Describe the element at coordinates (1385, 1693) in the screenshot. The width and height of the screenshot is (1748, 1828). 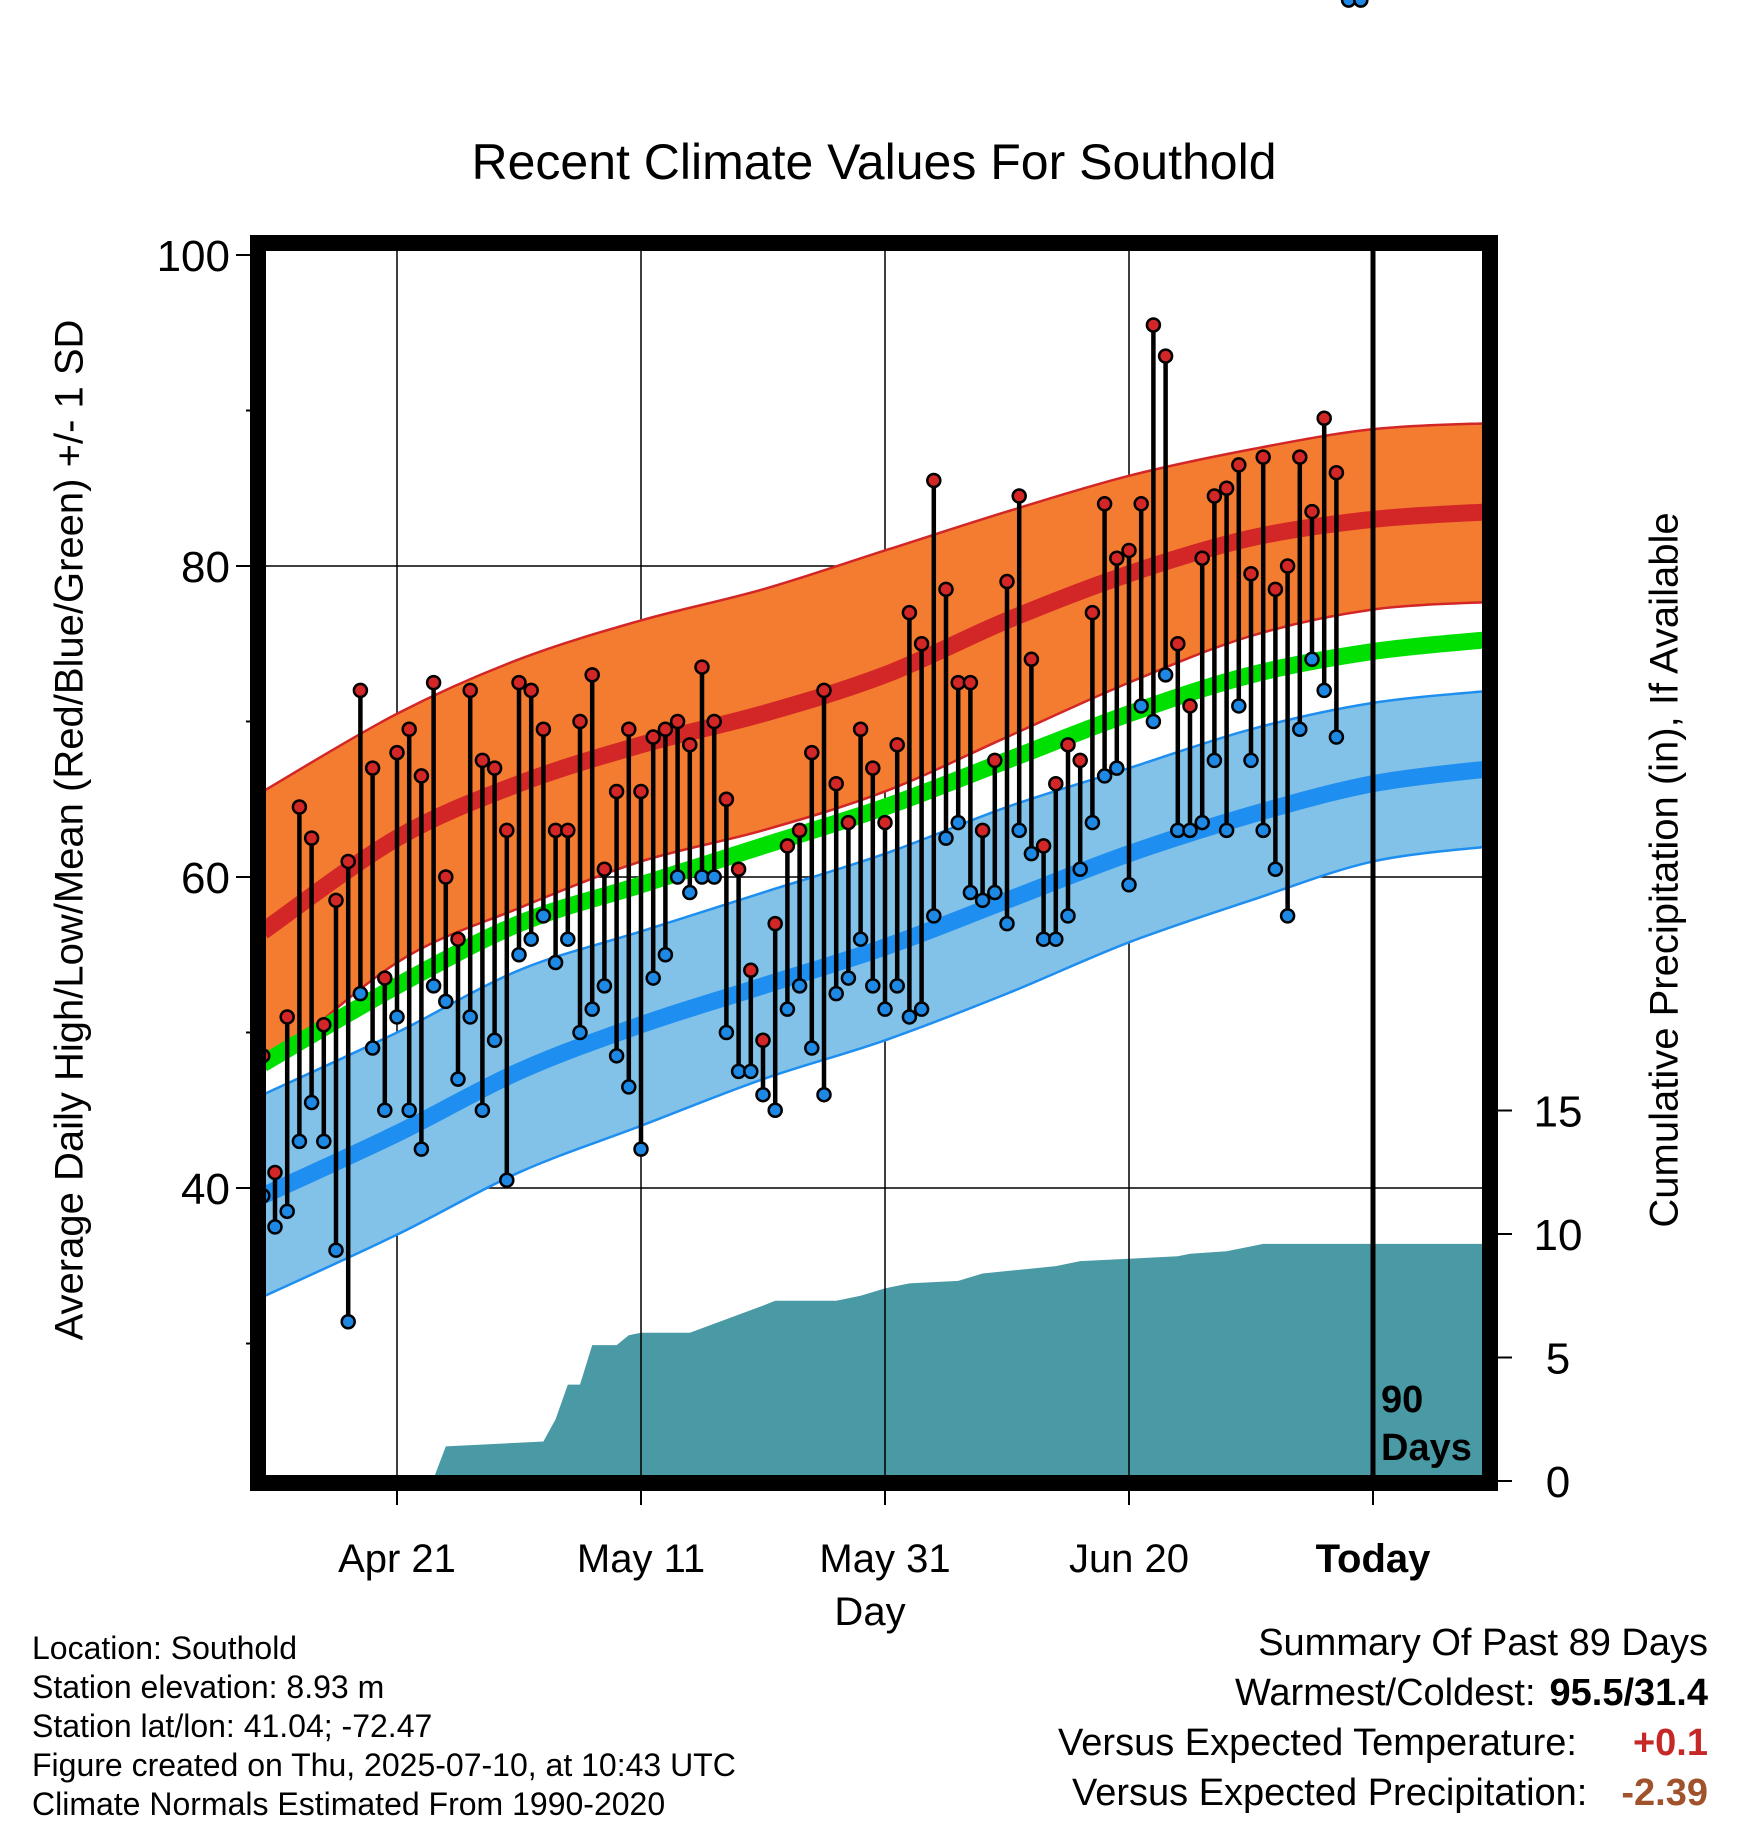
I see `summary-warmest-label: Warmest/Coldest:` at that location.